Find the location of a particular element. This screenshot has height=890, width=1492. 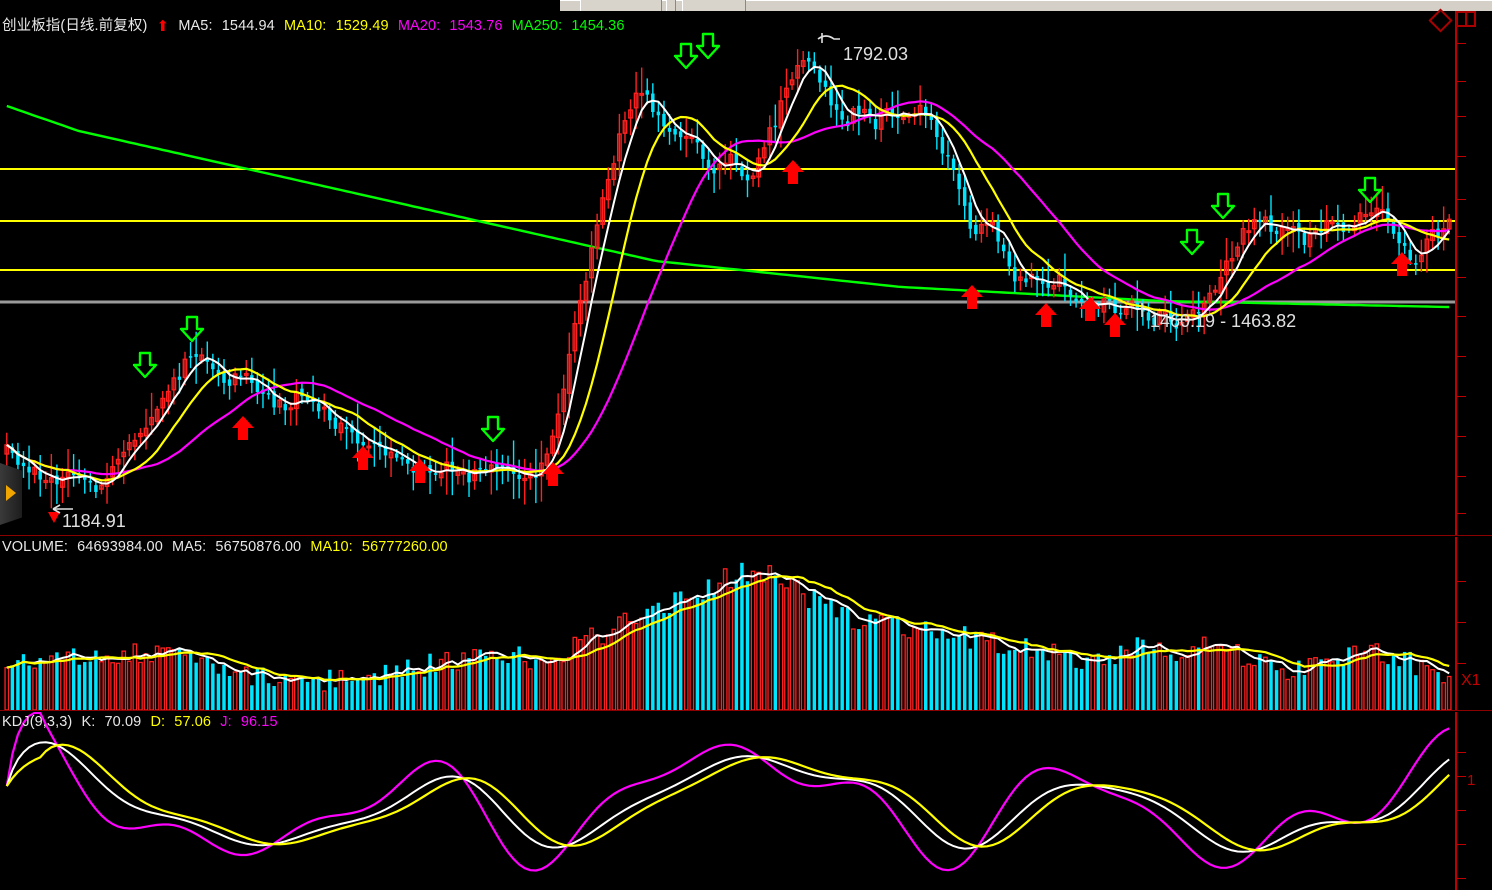

kdj-k-label: K: is located at coordinates (88, 722).